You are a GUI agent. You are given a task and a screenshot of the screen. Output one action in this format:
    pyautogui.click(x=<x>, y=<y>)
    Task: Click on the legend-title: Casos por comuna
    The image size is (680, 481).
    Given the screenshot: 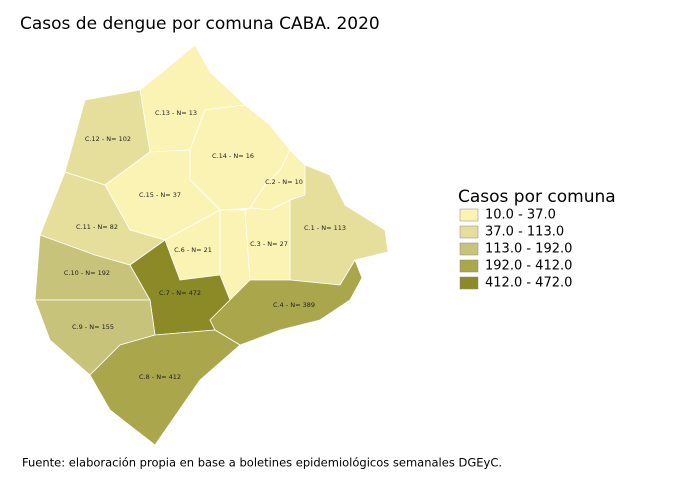 What is the action you would take?
    pyautogui.click(x=537, y=197)
    